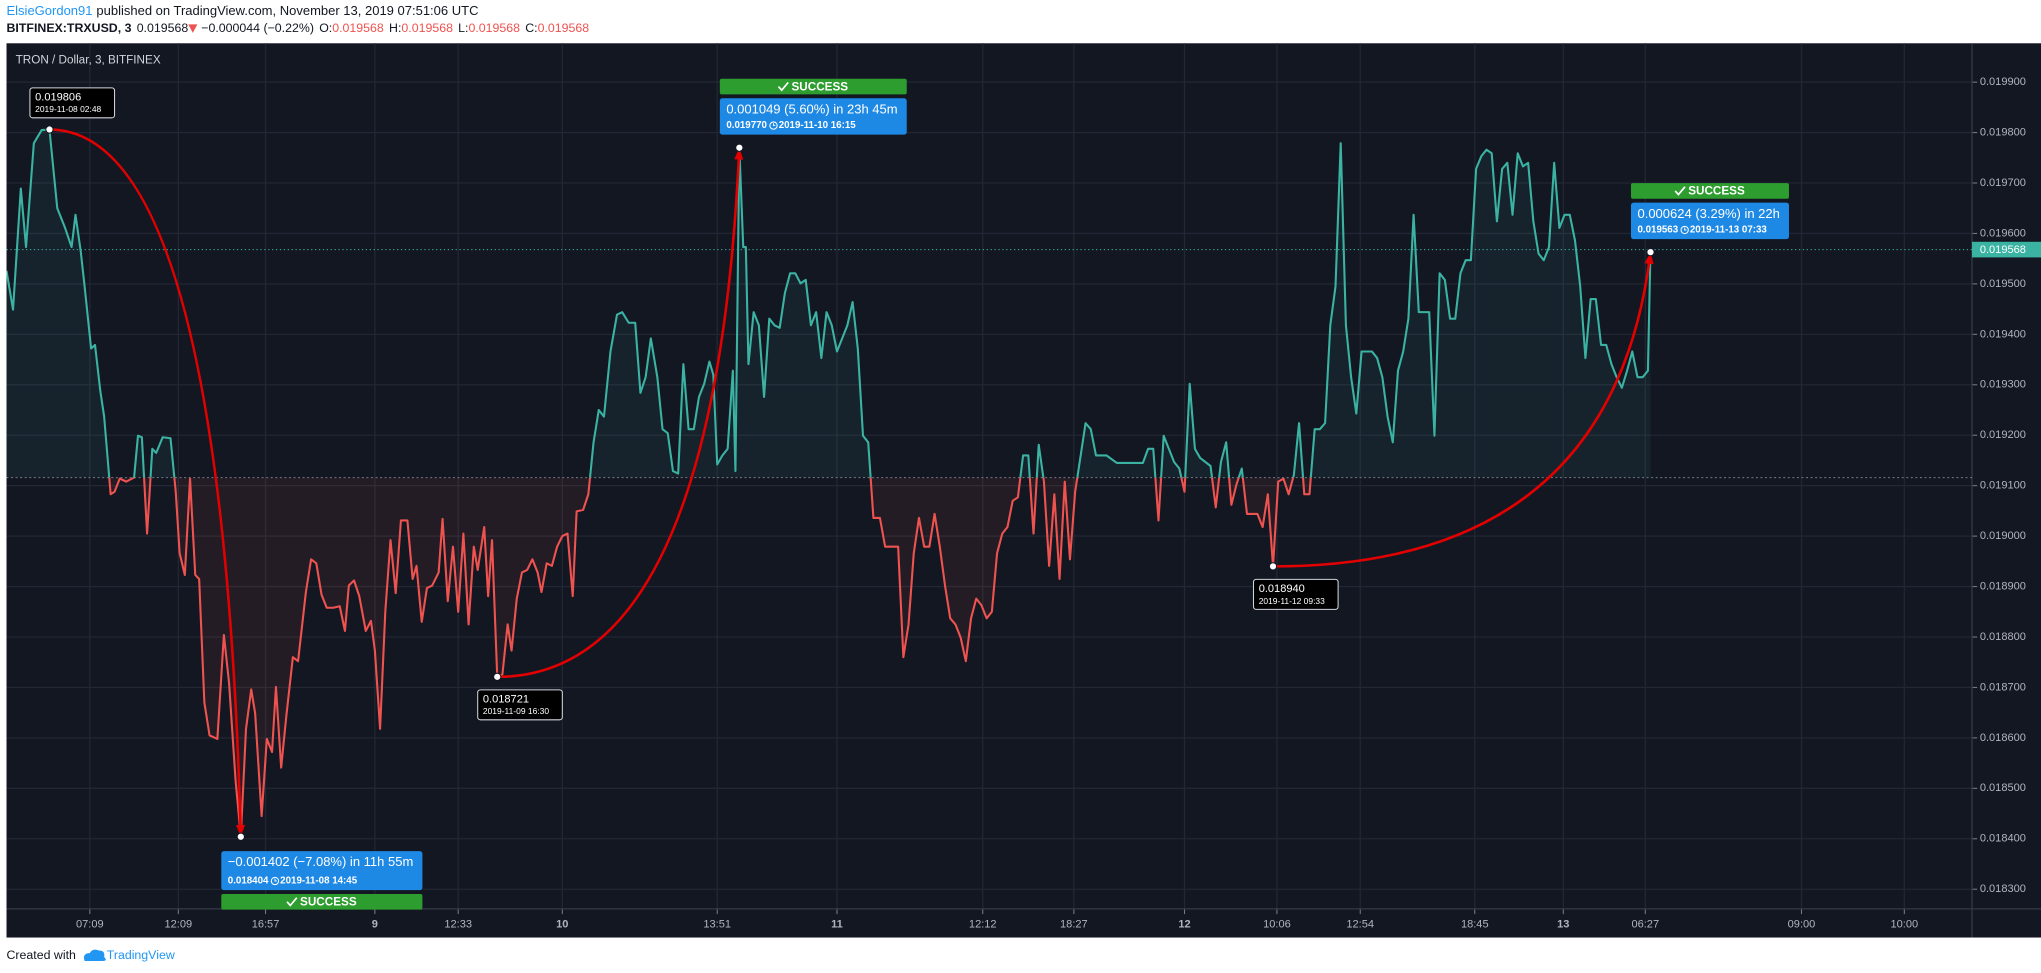 The image size is (2041, 973). Describe the element at coordinates (90, 924) in the screenshot. I see `x-tick-label: 07:09` at that location.